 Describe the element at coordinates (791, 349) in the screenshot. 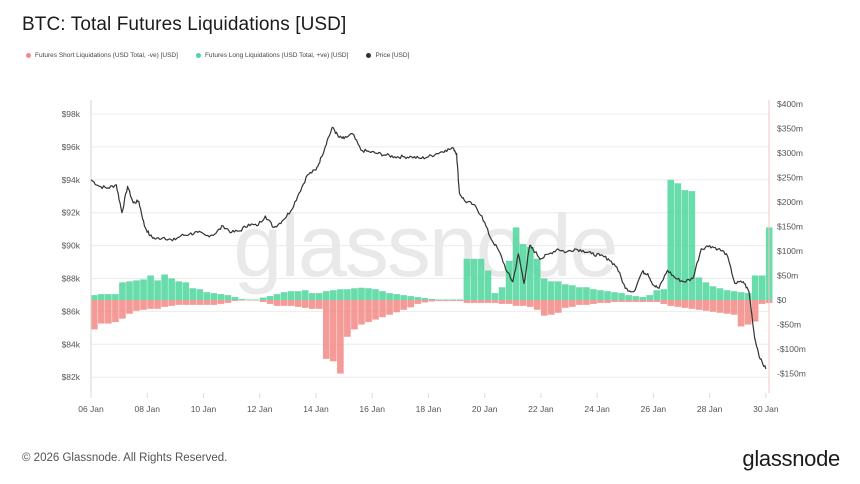

I see `y-right-tick: -$100m` at that location.